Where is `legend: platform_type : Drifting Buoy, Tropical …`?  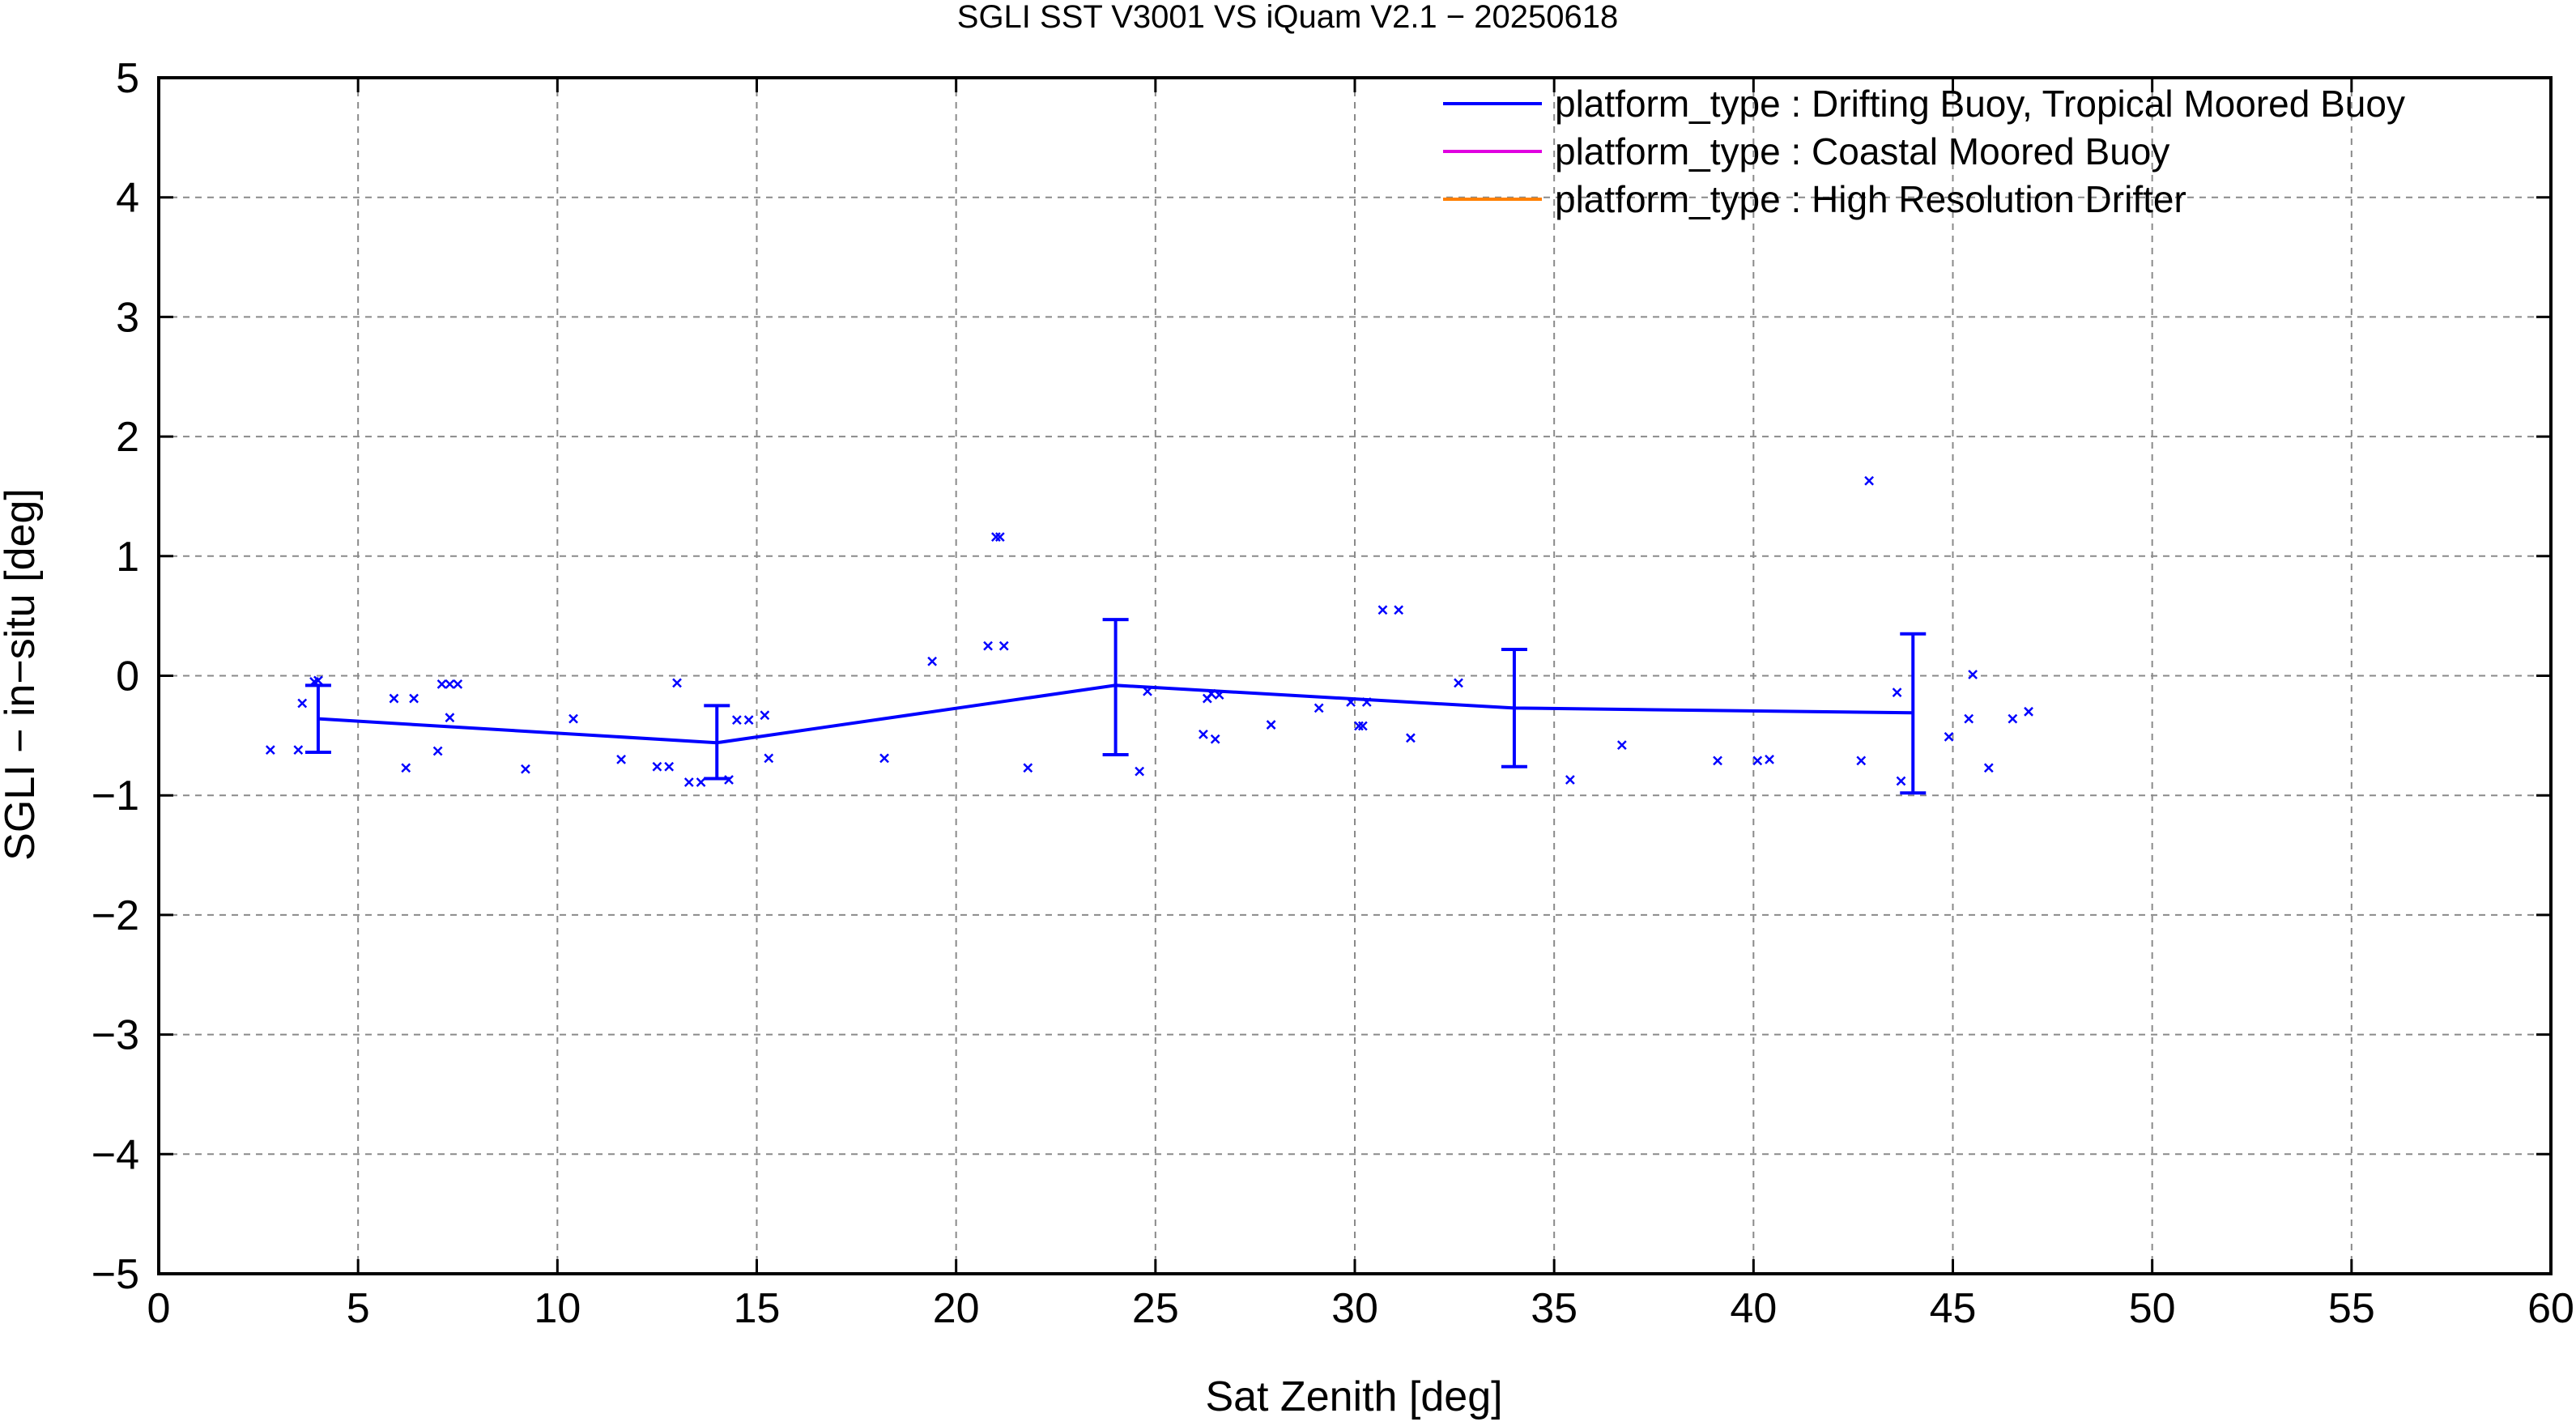
legend: platform_type : Drifting Buoy, Tropical … is located at coordinates (1924, 152).